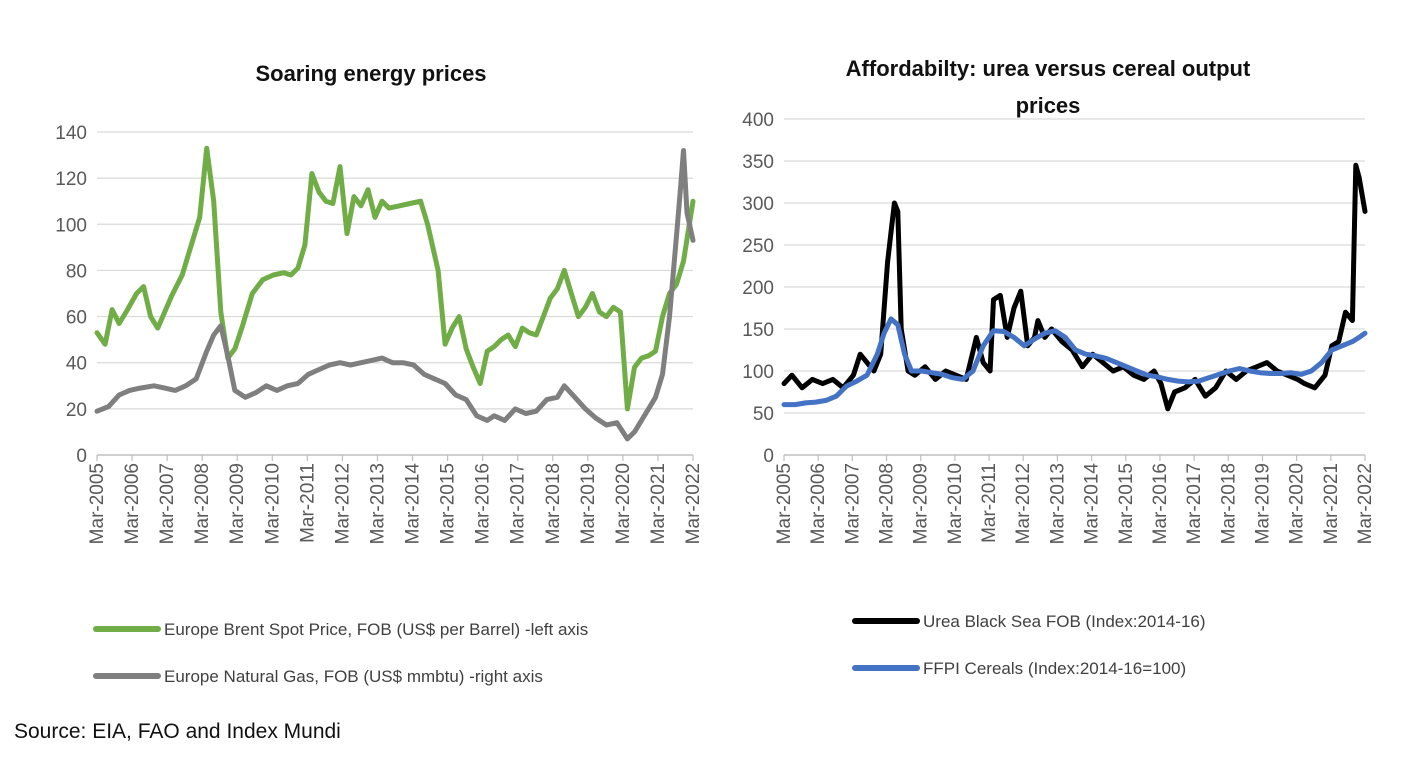 The width and height of the screenshot is (1418, 766). What do you see at coordinates (76, 318) in the screenshot?
I see `y-tick-label: 60` at bounding box center [76, 318].